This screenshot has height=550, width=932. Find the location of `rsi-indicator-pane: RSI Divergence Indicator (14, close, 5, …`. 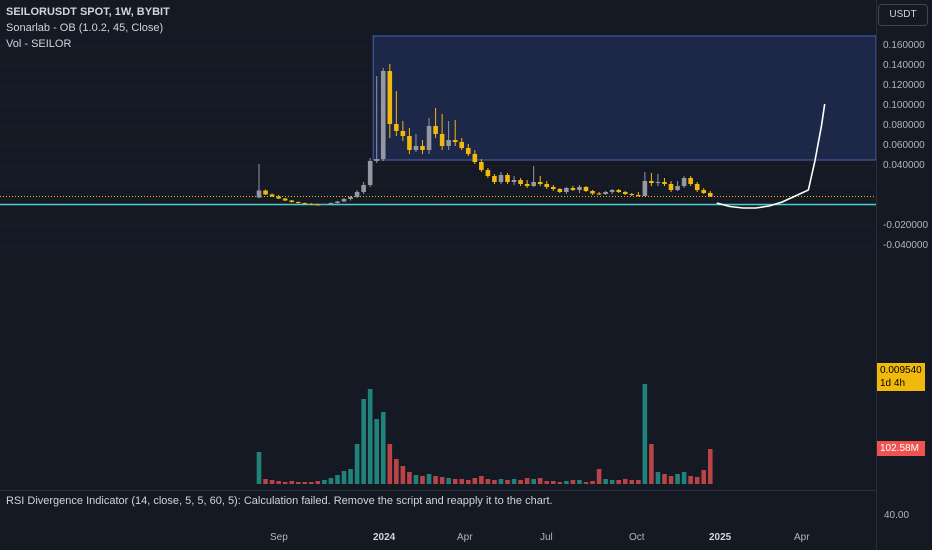

rsi-indicator-pane: RSI Divergence Indicator (14, close, 5, … is located at coordinates (438, 506).